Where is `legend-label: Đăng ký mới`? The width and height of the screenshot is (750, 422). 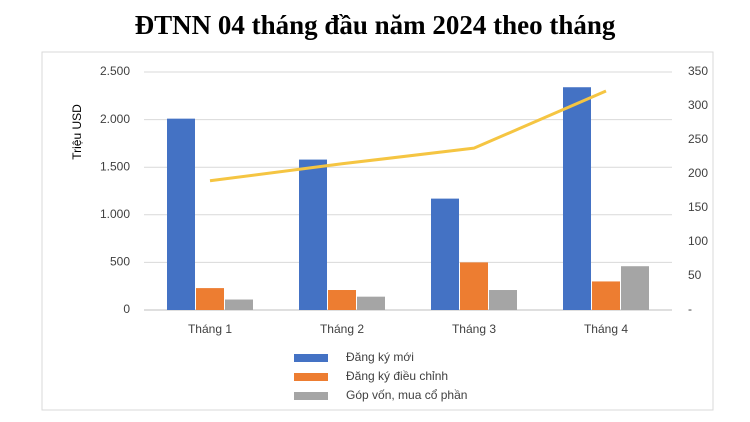 legend-label: Đăng ký mới is located at coordinates (380, 357).